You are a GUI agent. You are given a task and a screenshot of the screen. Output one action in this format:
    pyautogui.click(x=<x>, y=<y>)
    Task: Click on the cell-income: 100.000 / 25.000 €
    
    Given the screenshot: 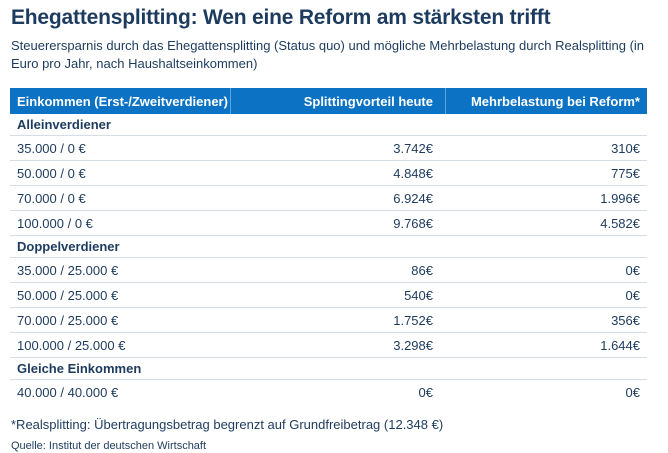 What is the action you would take?
    pyautogui.click(x=71, y=345)
    